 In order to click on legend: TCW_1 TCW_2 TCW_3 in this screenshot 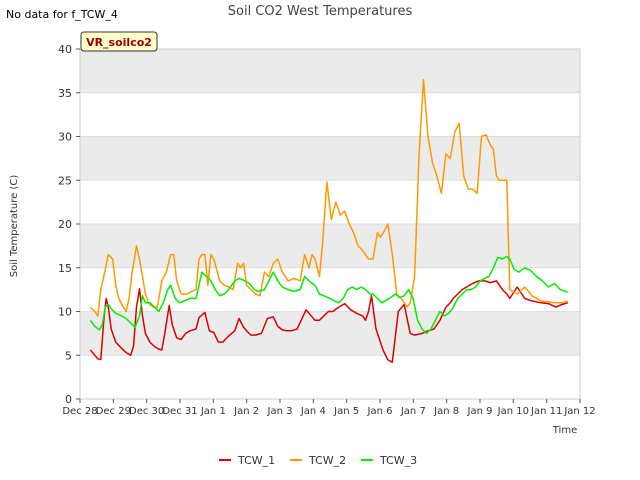, I will do `click(318, 460)`.